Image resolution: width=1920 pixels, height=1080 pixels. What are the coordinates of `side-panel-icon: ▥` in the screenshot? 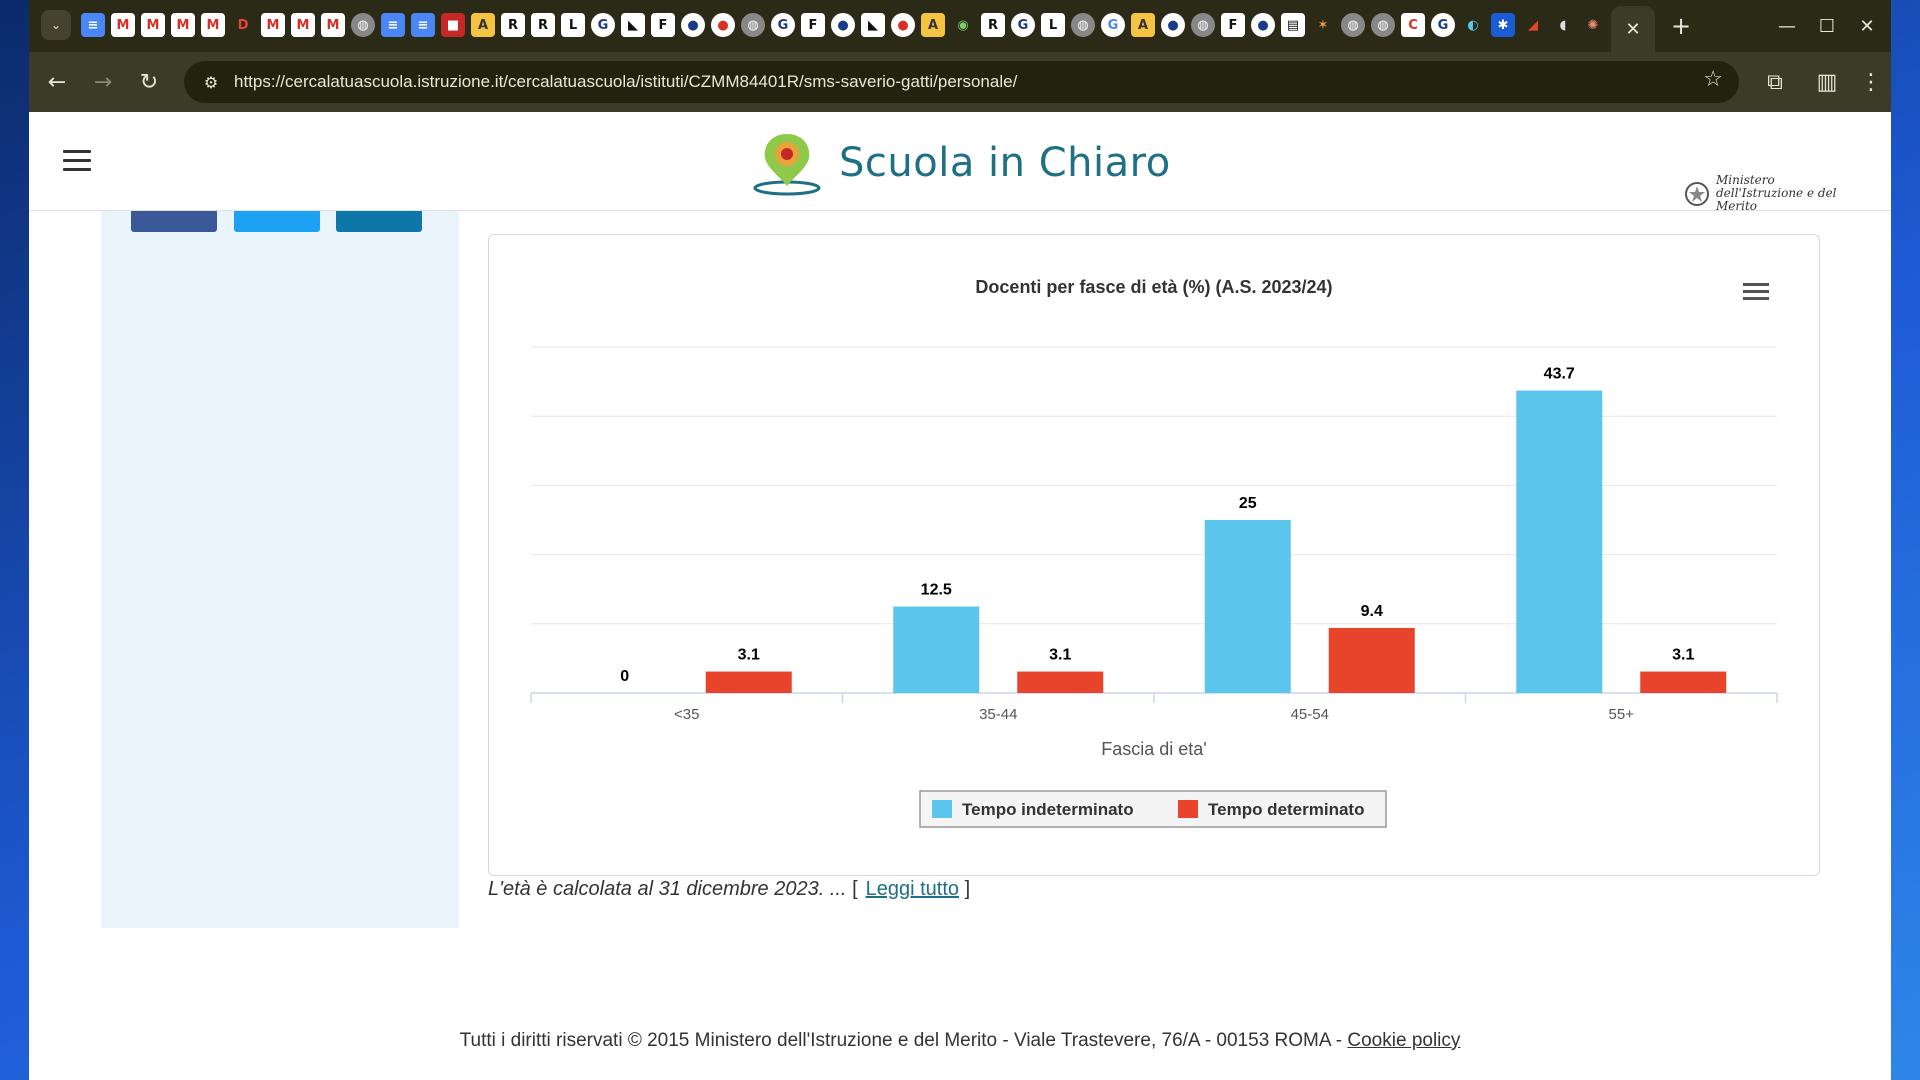 It's located at (1827, 82).